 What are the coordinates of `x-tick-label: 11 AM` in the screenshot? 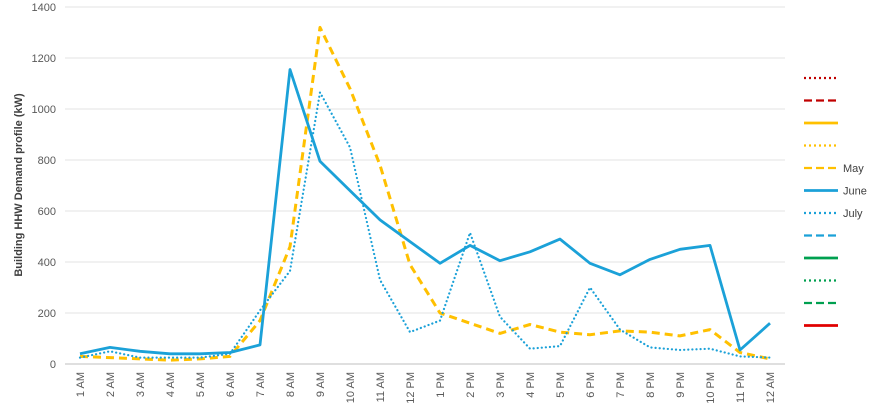 It's located at (381, 387).